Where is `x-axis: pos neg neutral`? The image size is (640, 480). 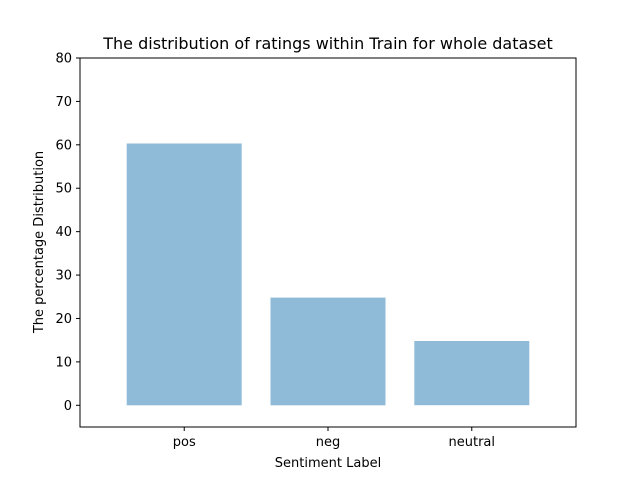 x-axis: pos neg neutral is located at coordinates (334, 438).